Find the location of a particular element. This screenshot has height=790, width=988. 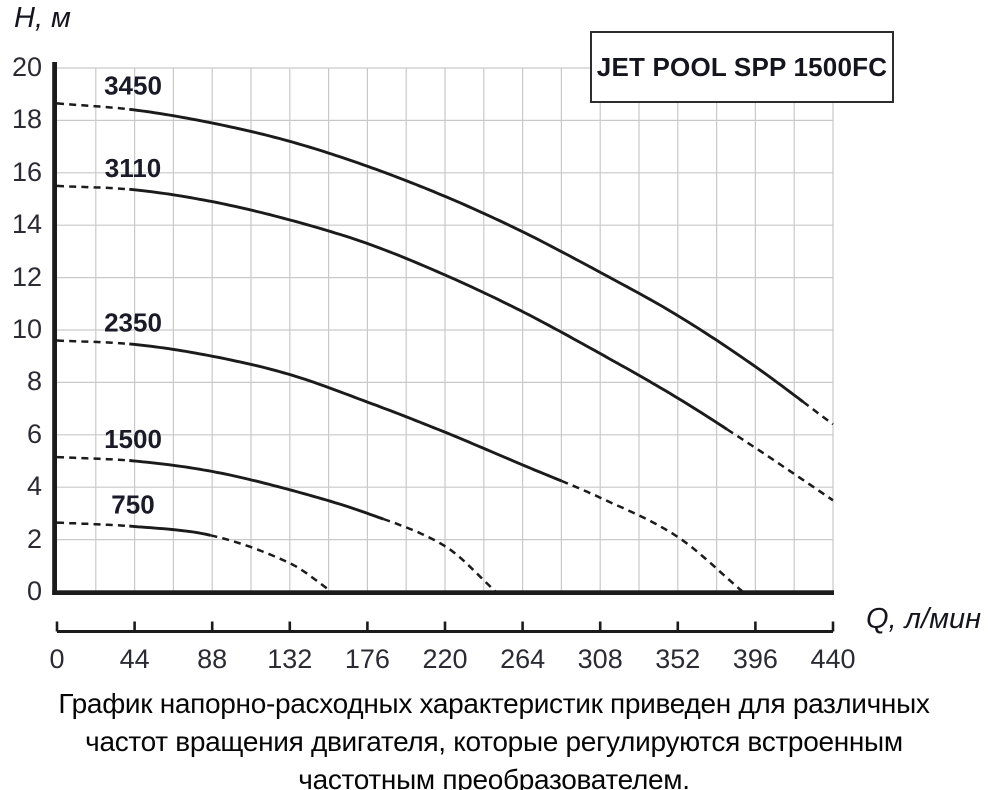

curve-label-750: 750 is located at coordinates (132, 505).